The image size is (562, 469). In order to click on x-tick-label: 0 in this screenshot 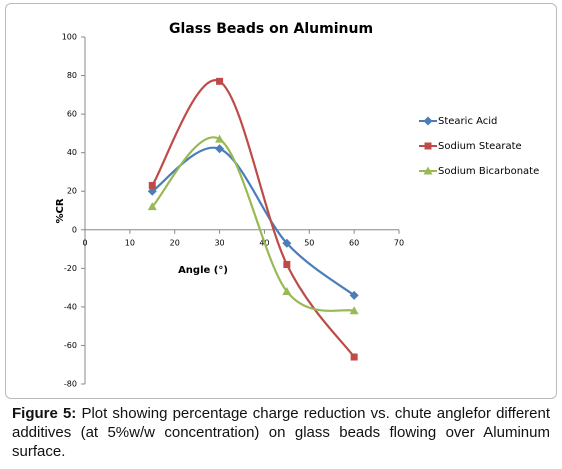, I will do `click(84, 242)`.